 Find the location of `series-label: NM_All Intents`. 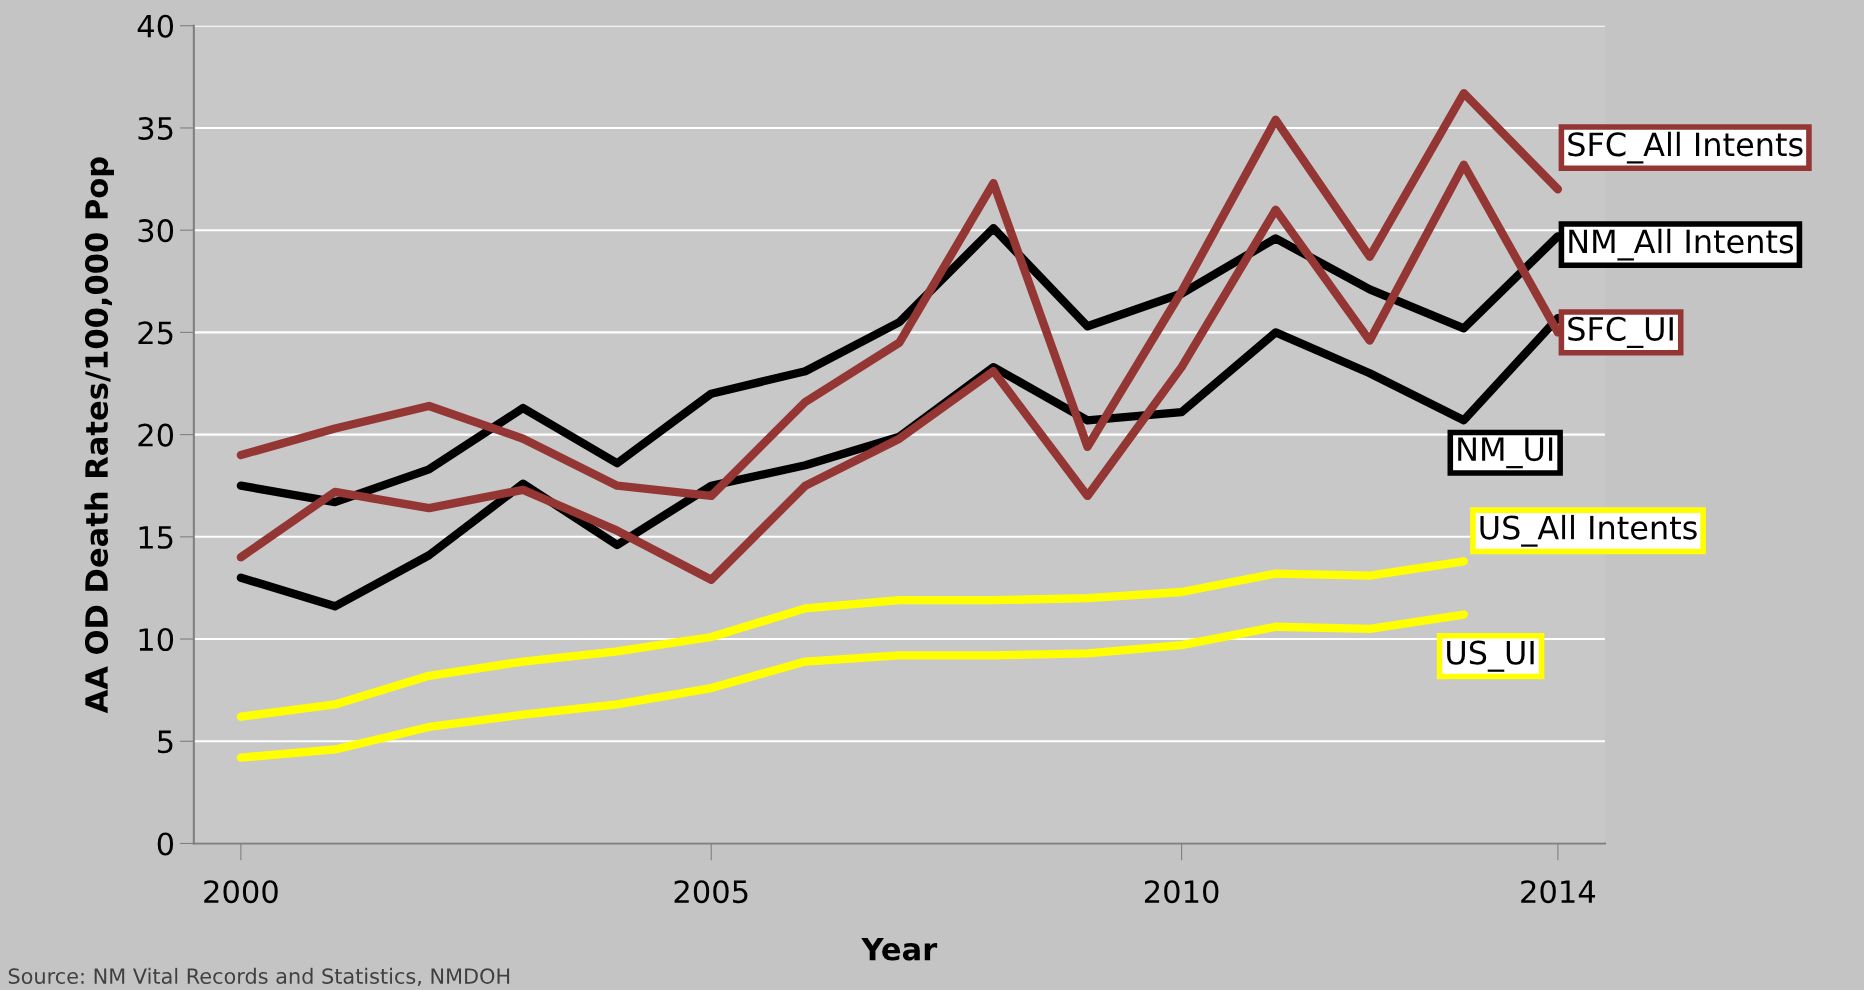

series-label: NM_All Intents is located at coordinates (1681, 244).